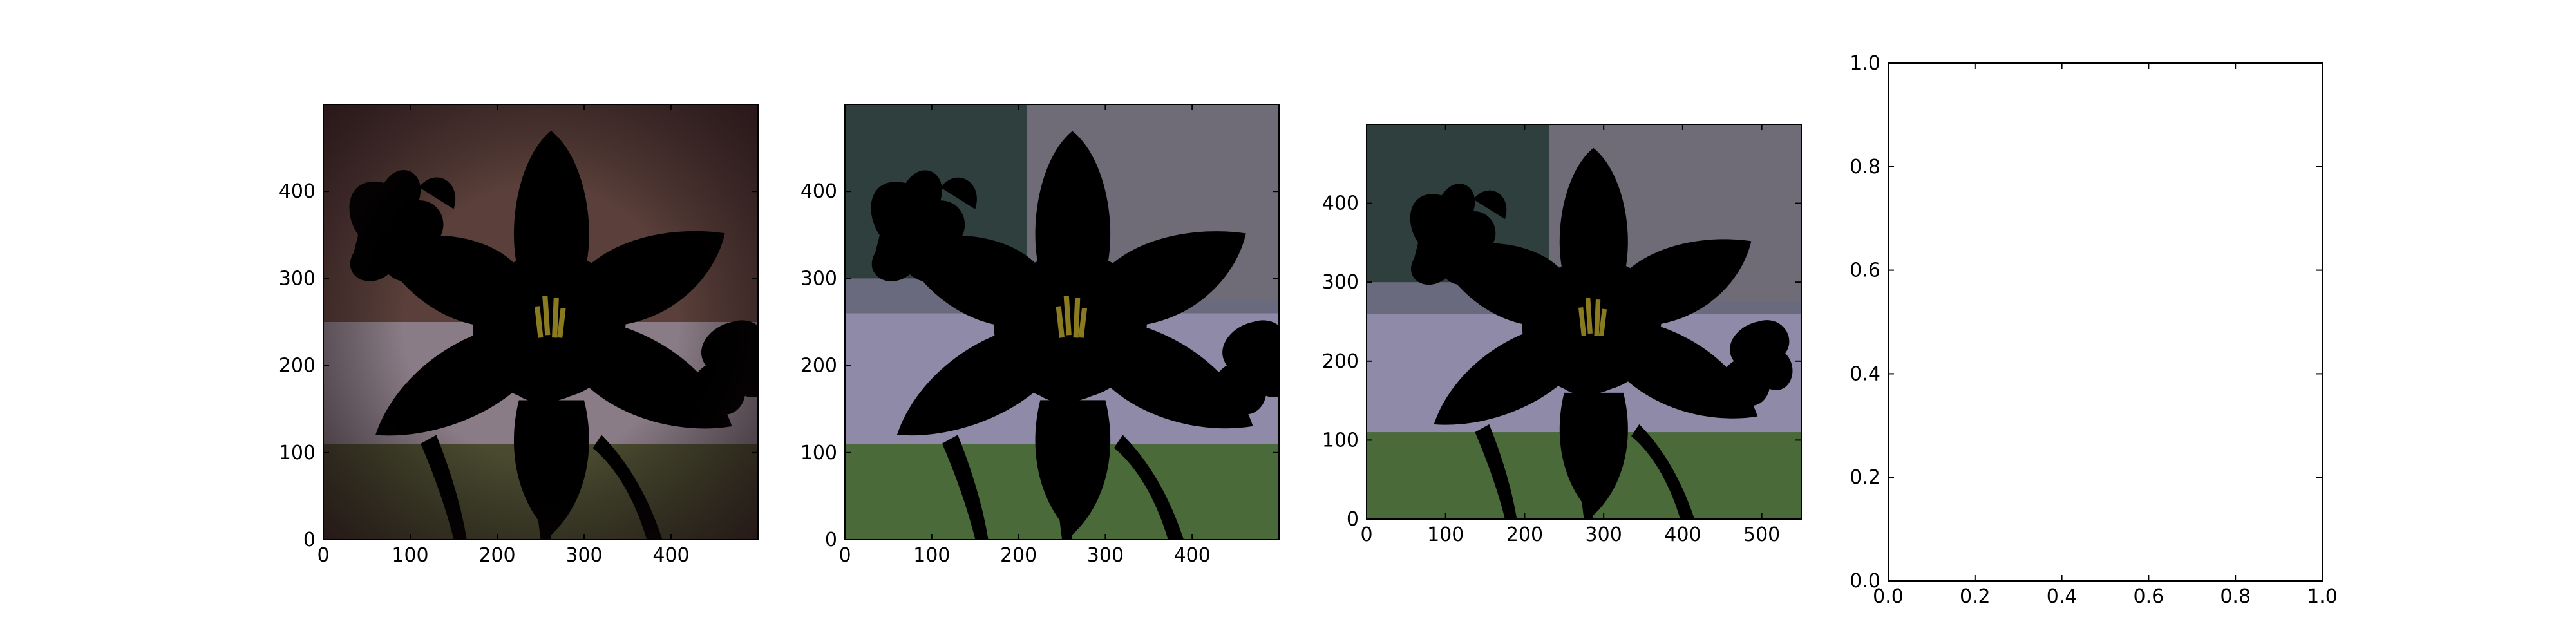 Image resolution: width=2576 pixels, height=644 pixels. Describe the element at coordinates (1865, 167) in the screenshot. I see `y-tick-label: 0.8` at that location.